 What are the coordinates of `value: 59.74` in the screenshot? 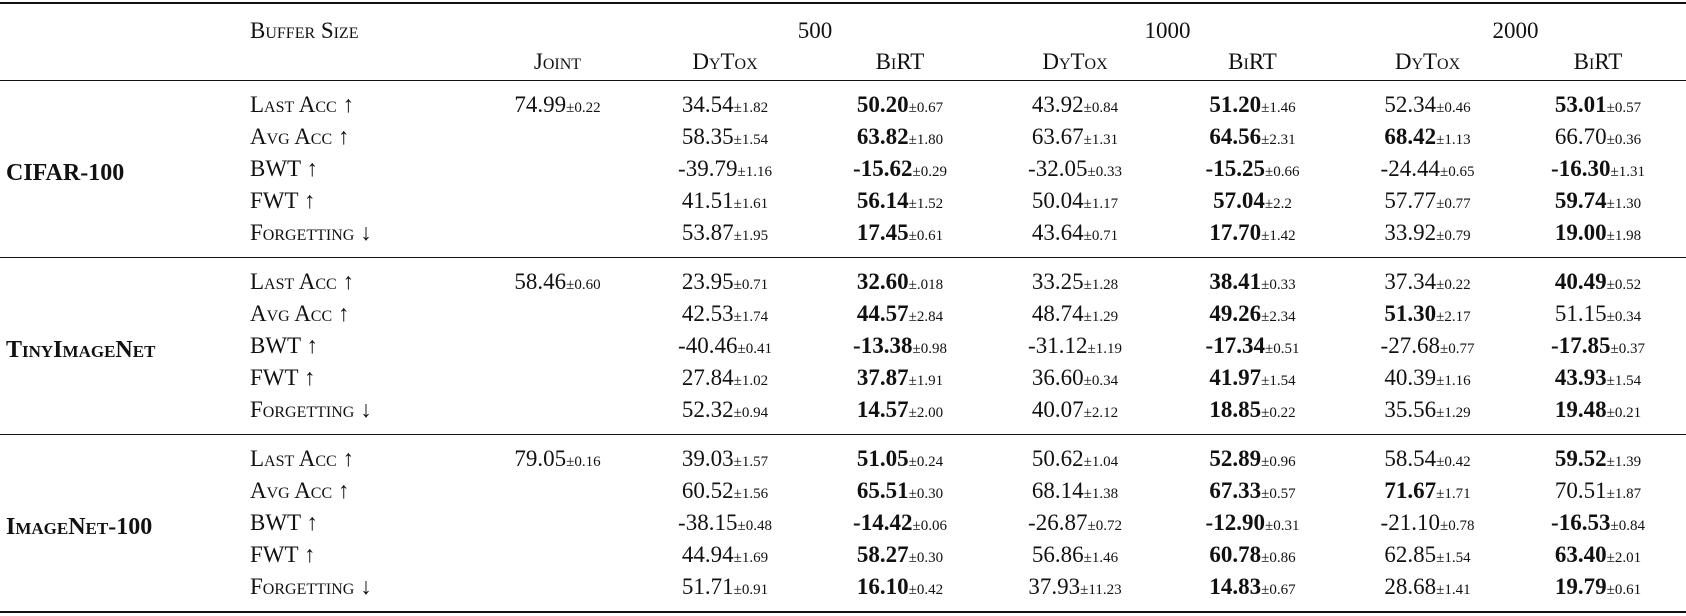 It's located at (1580, 200).